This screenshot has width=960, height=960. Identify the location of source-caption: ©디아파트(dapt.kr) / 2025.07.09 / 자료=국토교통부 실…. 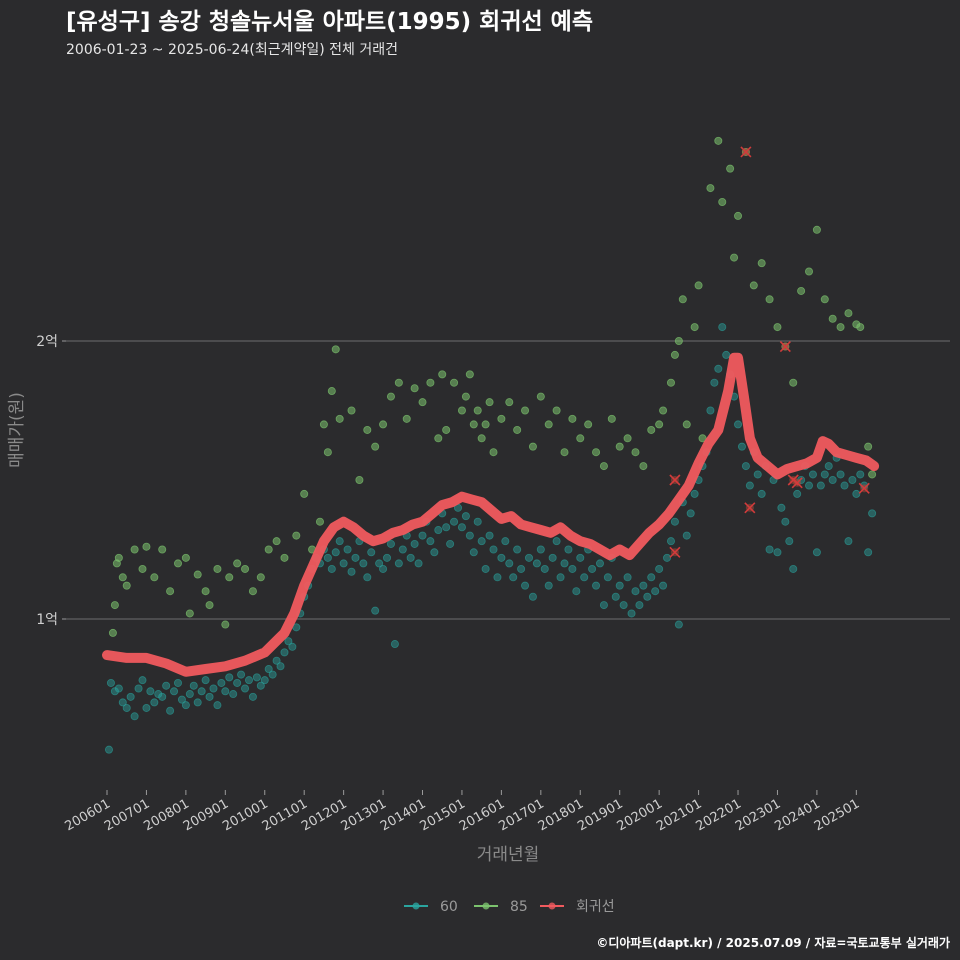
(773, 942).